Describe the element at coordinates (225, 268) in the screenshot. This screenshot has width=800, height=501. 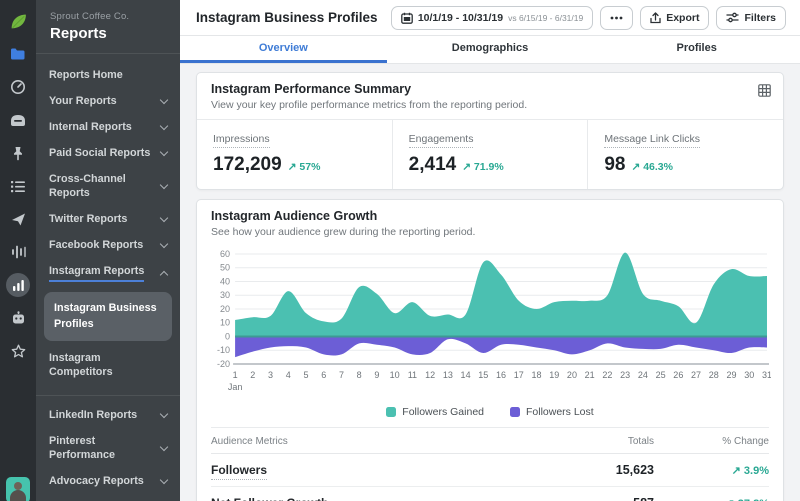
I see `y-tick-label: 50` at that location.